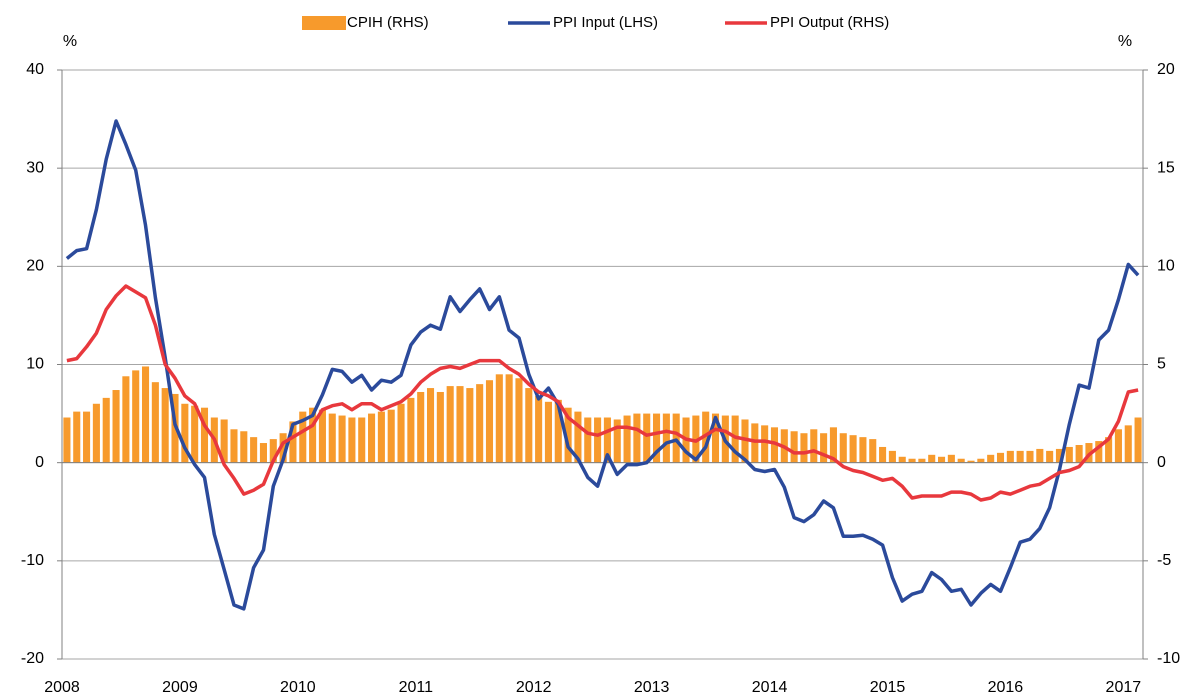  Describe the element at coordinates (35, 167) in the screenshot. I see `y-tick-label: 30` at that location.